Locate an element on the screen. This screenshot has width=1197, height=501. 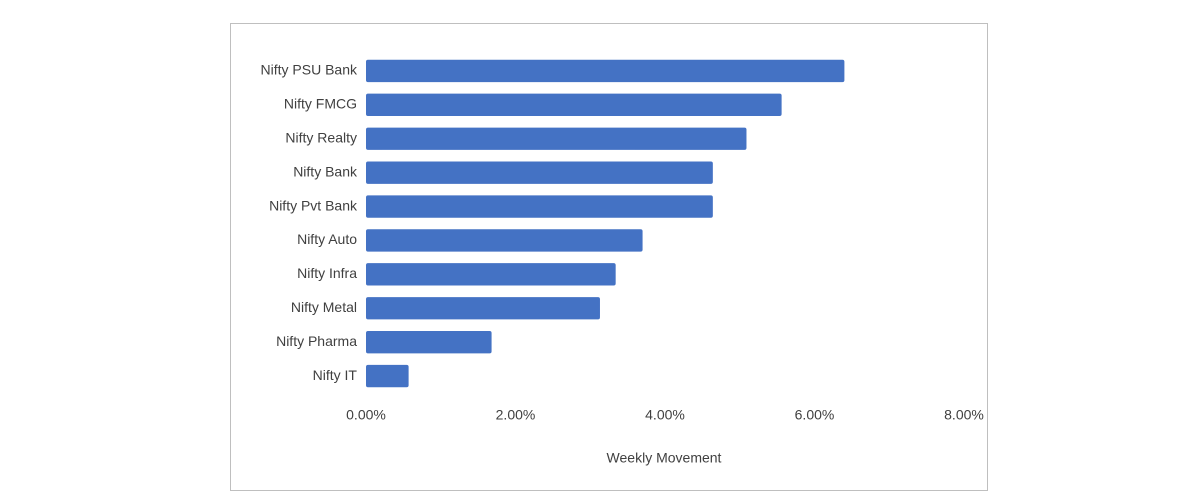
x-tick-label: 8.00% is located at coordinates (964, 415).